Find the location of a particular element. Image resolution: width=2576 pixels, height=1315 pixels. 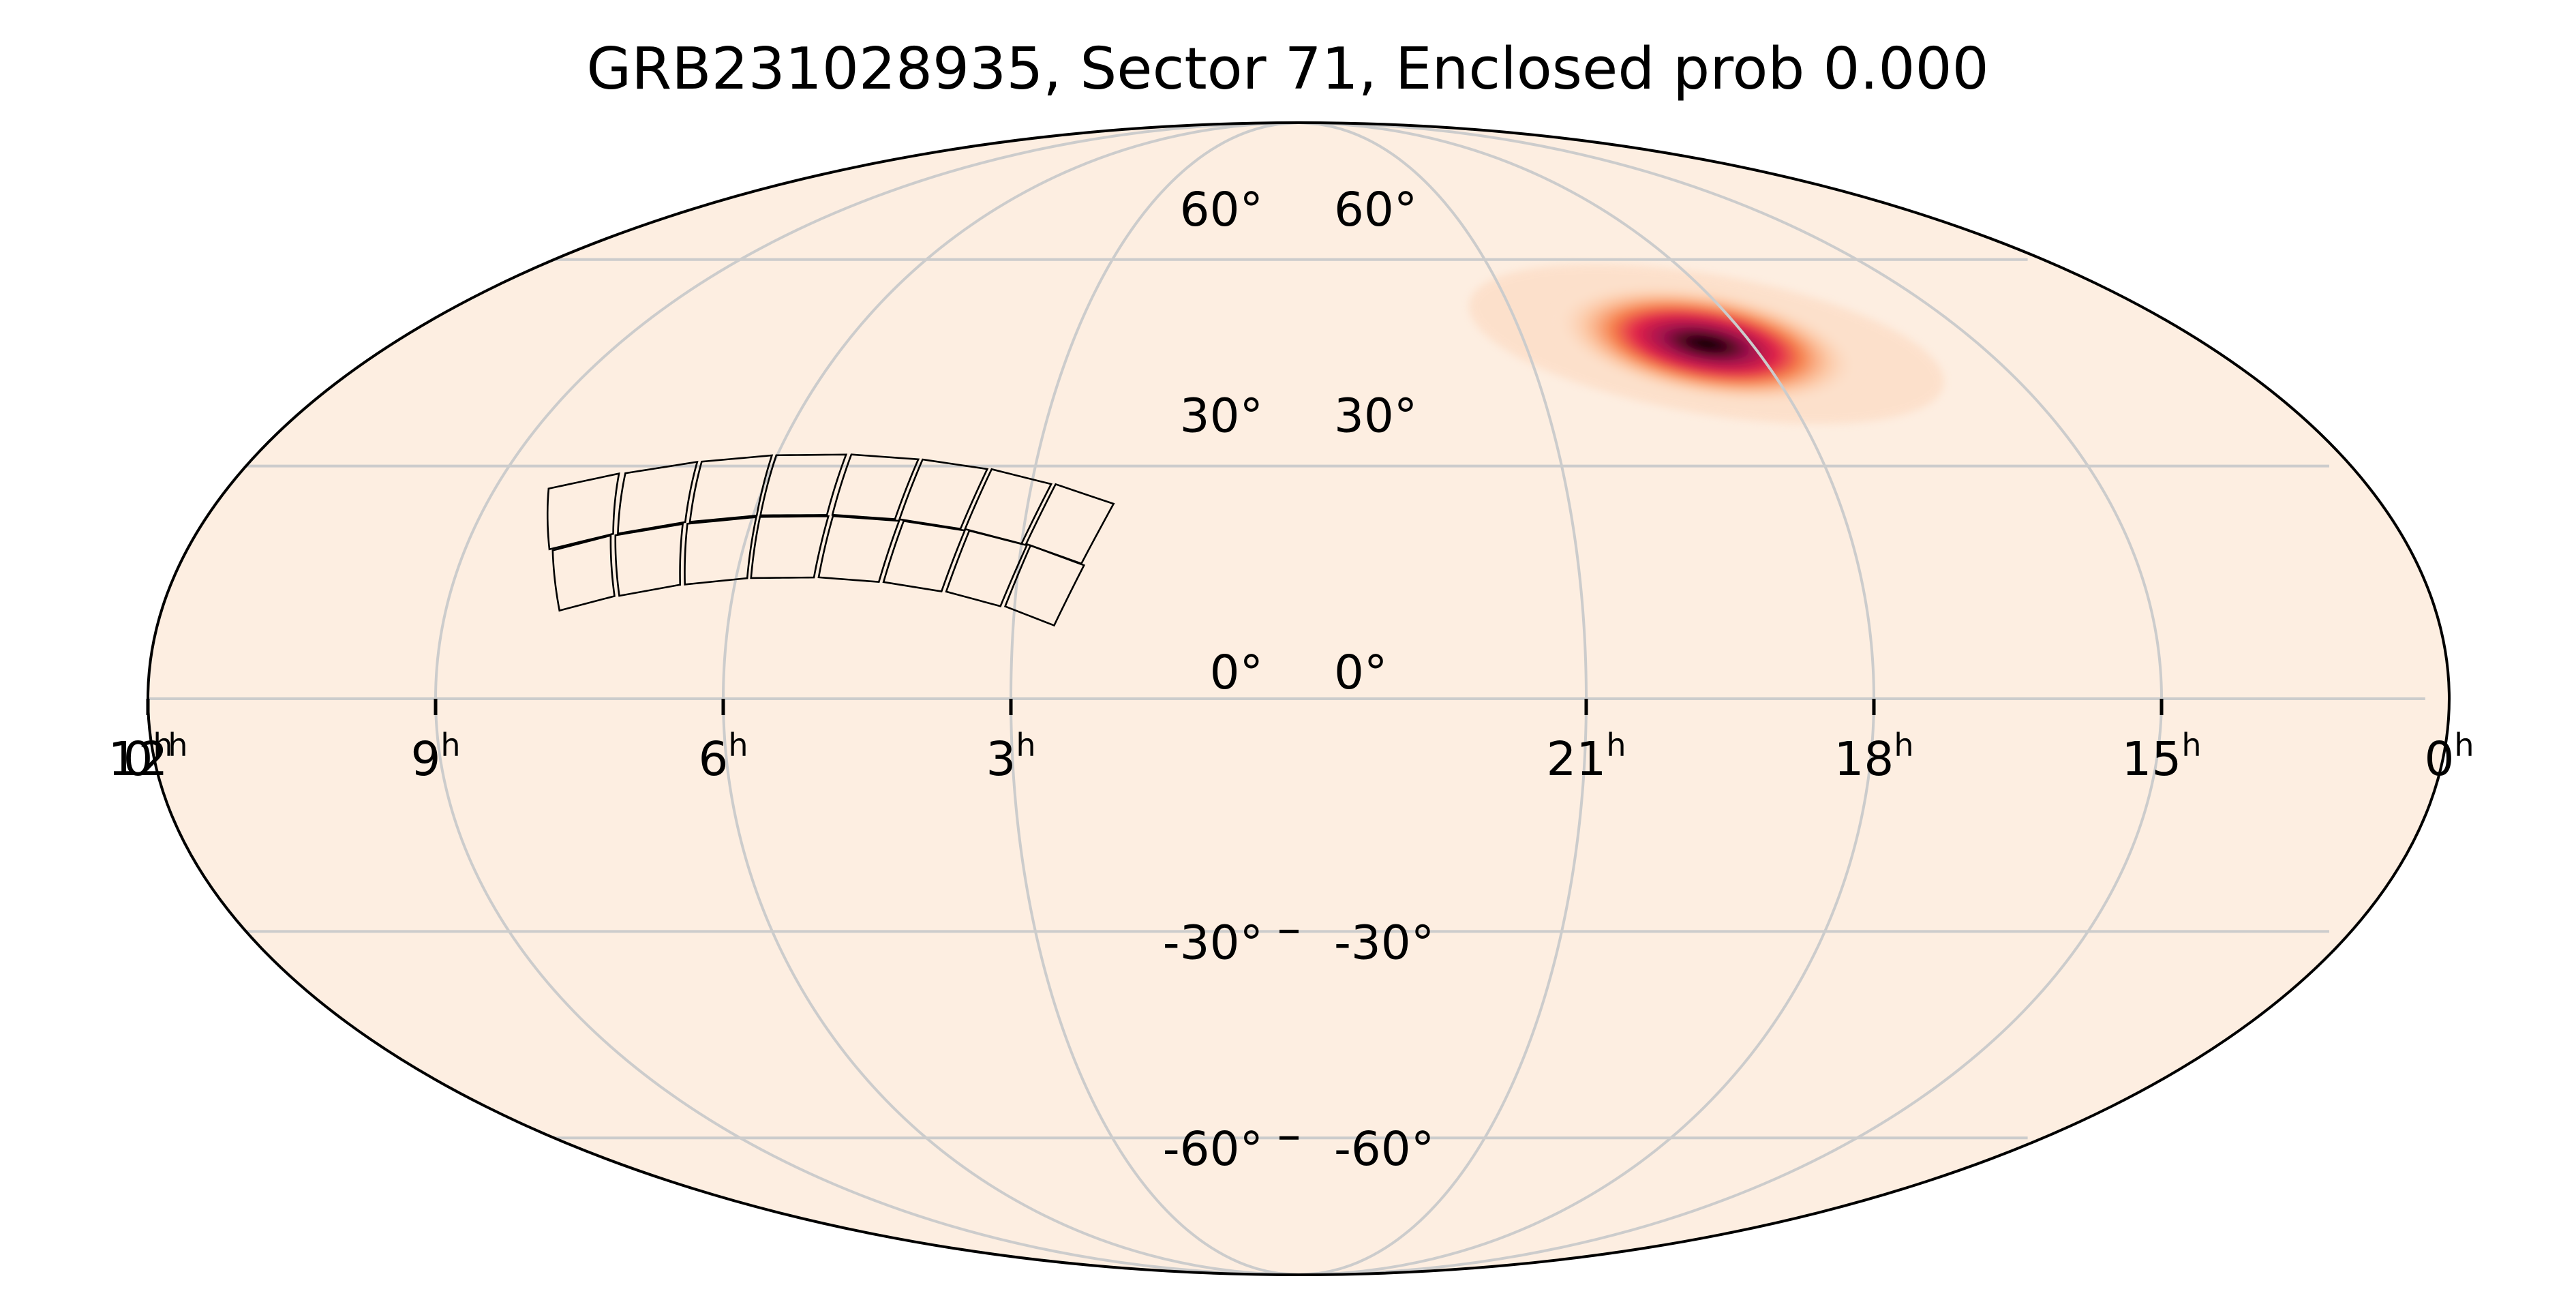

dec-tick-label-left: 0° is located at coordinates (1236, 673).